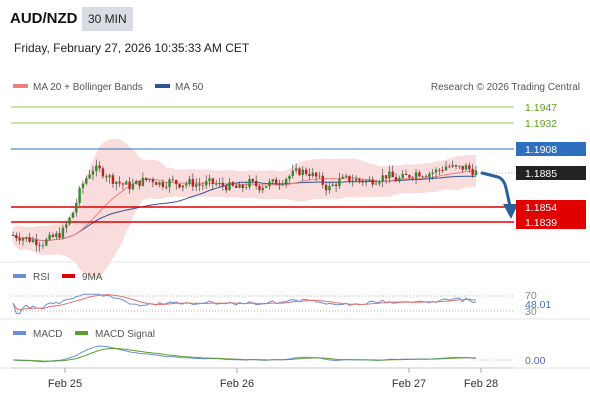 The height and width of the screenshot is (400, 590). What do you see at coordinates (531, 312) in the screenshot?
I see `rsi-30-label: 30` at bounding box center [531, 312].